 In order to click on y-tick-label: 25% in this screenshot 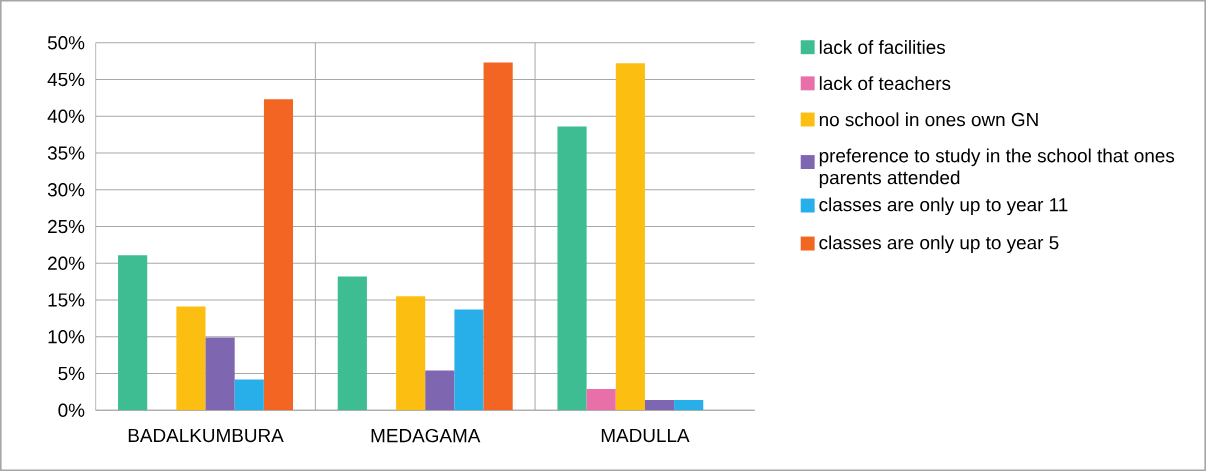, I will do `click(66, 226)`.